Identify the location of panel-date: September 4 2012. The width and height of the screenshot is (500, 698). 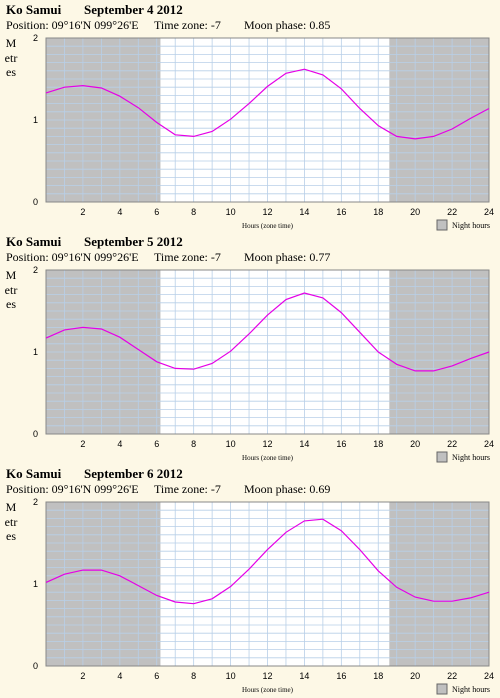
(133, 9).